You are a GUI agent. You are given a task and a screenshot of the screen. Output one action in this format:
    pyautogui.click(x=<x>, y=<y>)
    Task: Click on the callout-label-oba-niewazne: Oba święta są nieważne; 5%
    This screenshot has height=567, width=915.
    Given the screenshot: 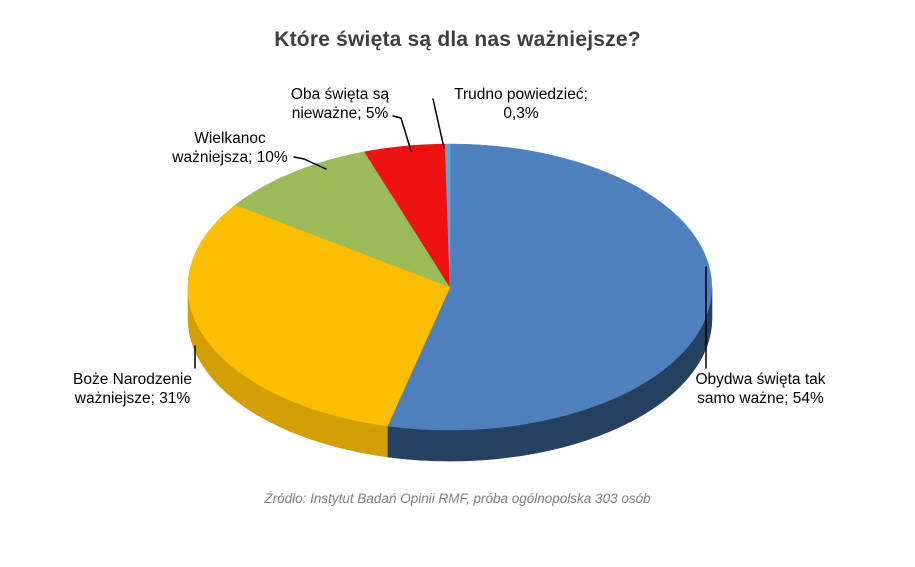 What is the action you would take?
    pyautogui.click(x=340, y=104)
    